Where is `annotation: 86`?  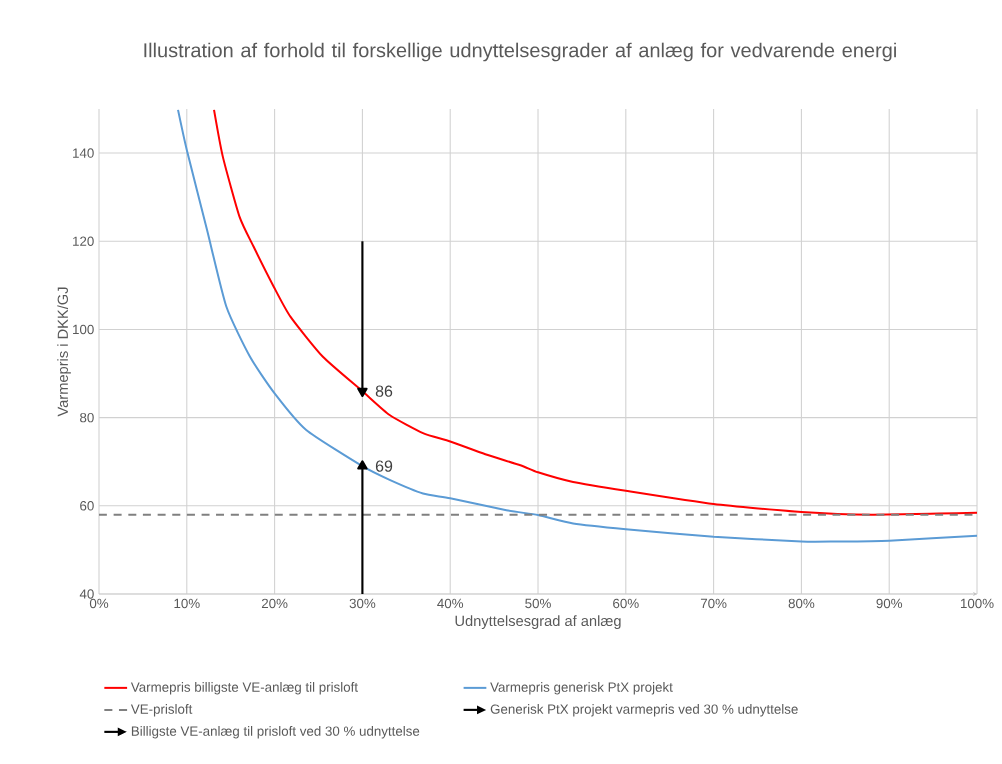
annotation: 86 is located at coordinates (384, 391).